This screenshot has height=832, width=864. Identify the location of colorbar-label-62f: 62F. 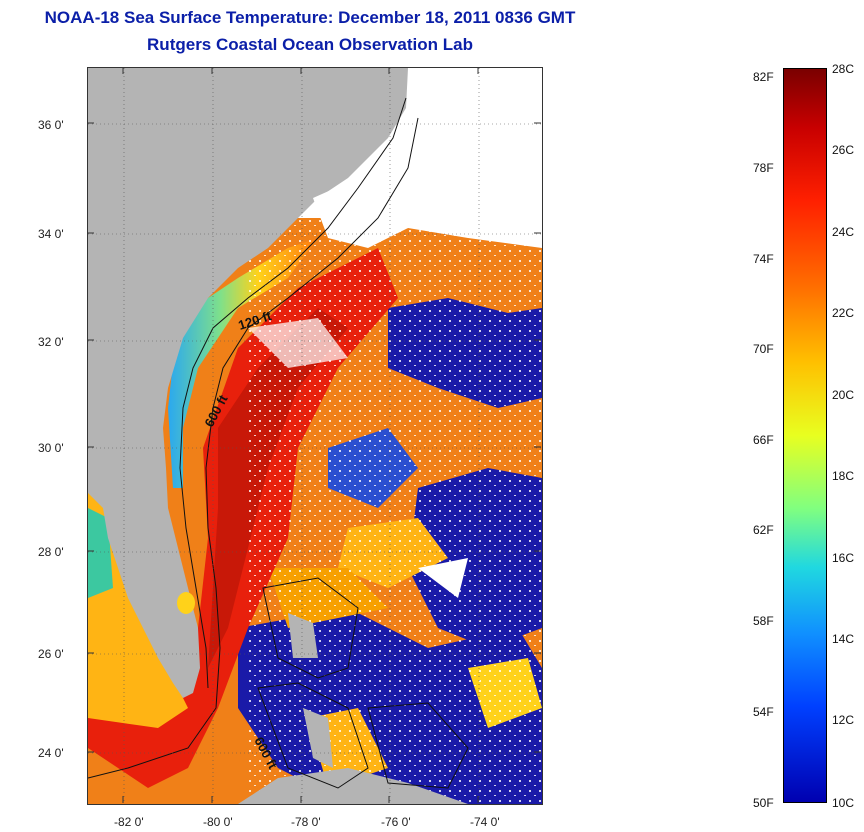
(763, 530).